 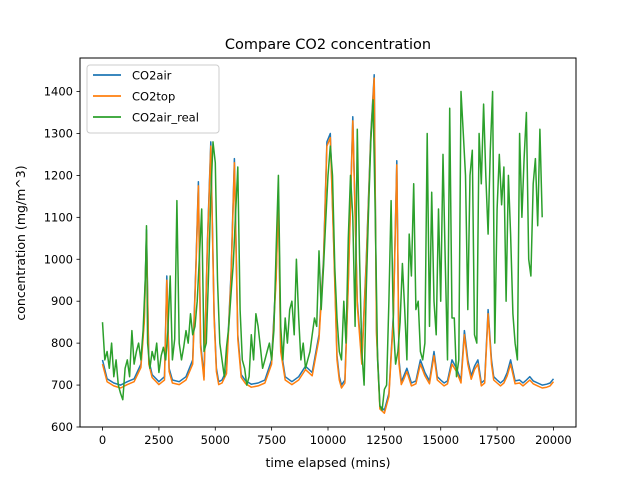 I want to click on x-tick-label: 17500, so click(x=497, y=440).